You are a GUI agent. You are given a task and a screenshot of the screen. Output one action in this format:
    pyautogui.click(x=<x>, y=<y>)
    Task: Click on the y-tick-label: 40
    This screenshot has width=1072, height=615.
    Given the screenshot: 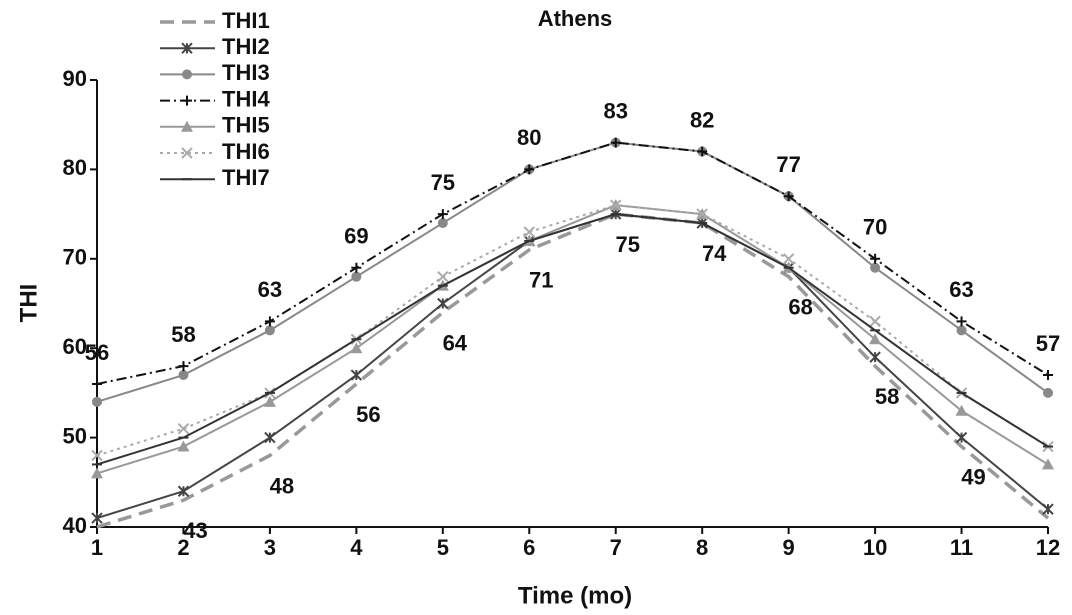 What is the action you would take?
    pyautogui.click(x=75, y=525)
    